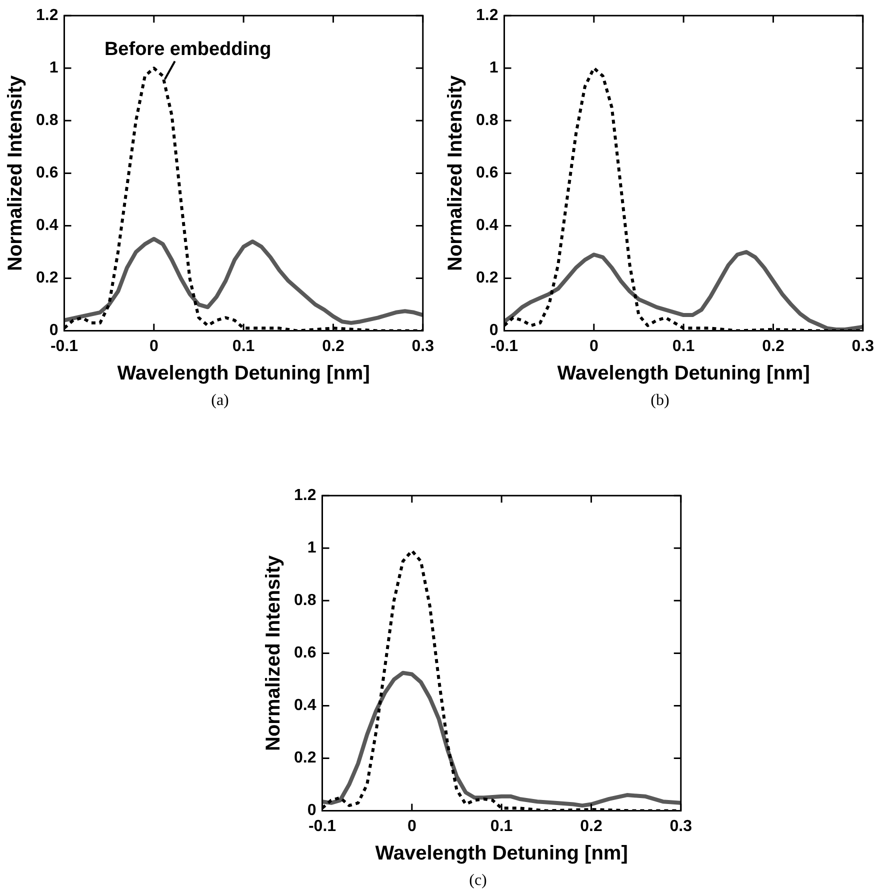 The height and width of the screenshot is (894, 877). I want to click on annotation: Before embedding, so click(188, 49).